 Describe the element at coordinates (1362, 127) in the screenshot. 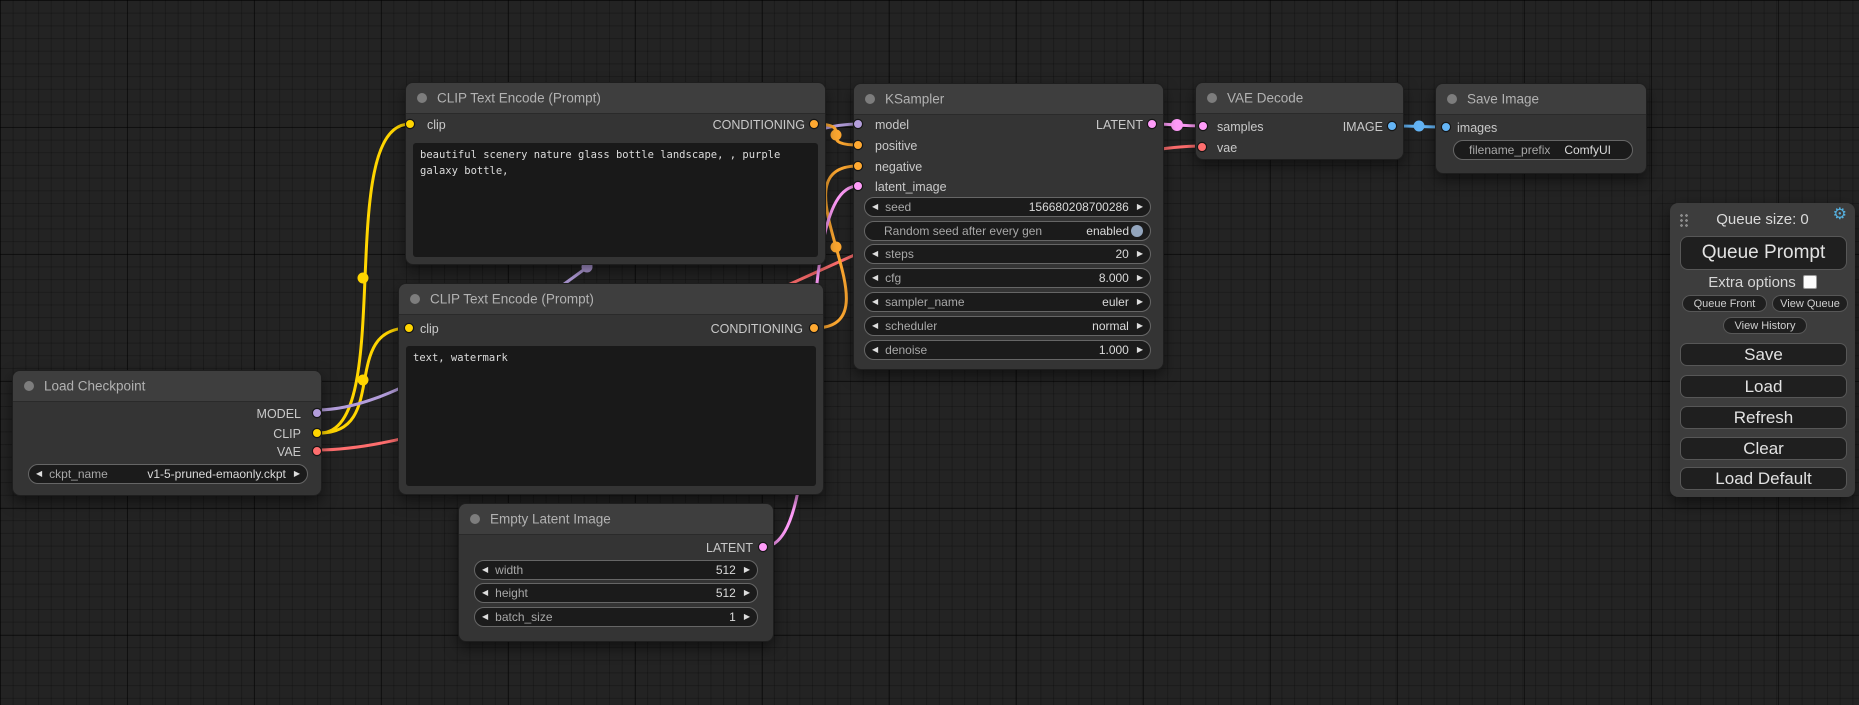

I see `output-slot-image-label: IMAGE` at that location.